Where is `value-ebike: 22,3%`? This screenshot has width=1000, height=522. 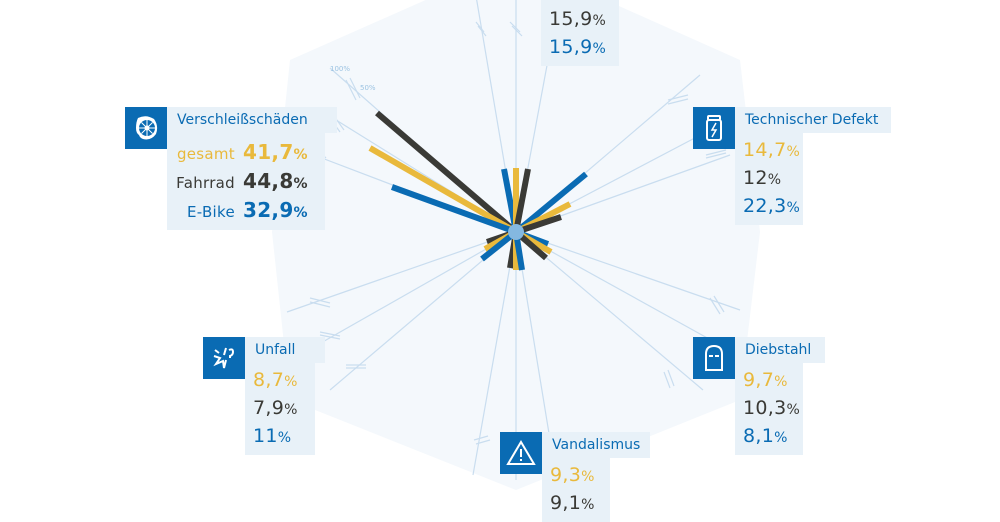
value-ebike: 22,3% is located at coordinates (772, 206).